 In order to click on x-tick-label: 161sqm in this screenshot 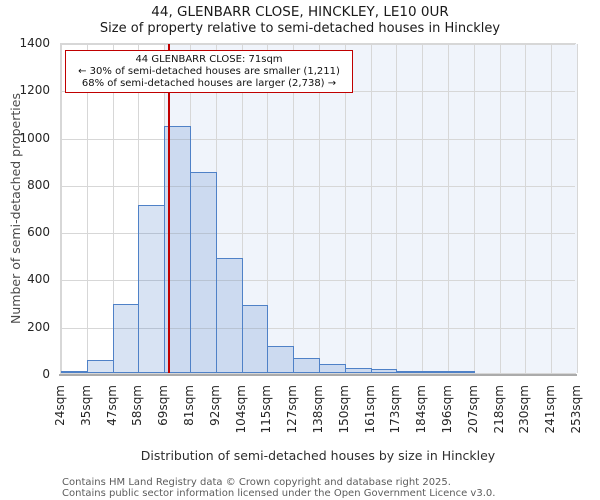, I will do `click(369, 409)`.